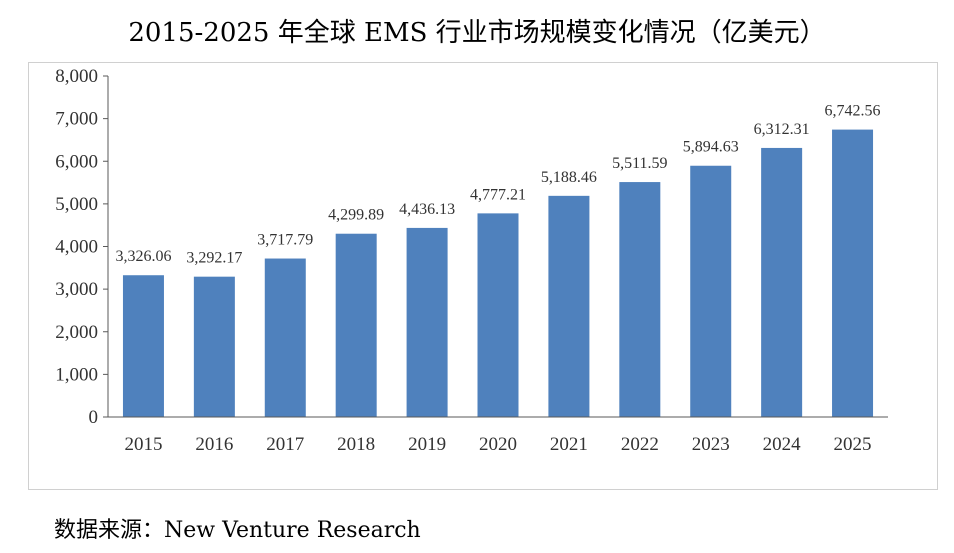 This screenshot has height=553, width=954. What do you see at coordinates (237, 530) in the screenshot?
I see `data-source: 数据来源：New Venture Research` at bounding box center [237, 530].